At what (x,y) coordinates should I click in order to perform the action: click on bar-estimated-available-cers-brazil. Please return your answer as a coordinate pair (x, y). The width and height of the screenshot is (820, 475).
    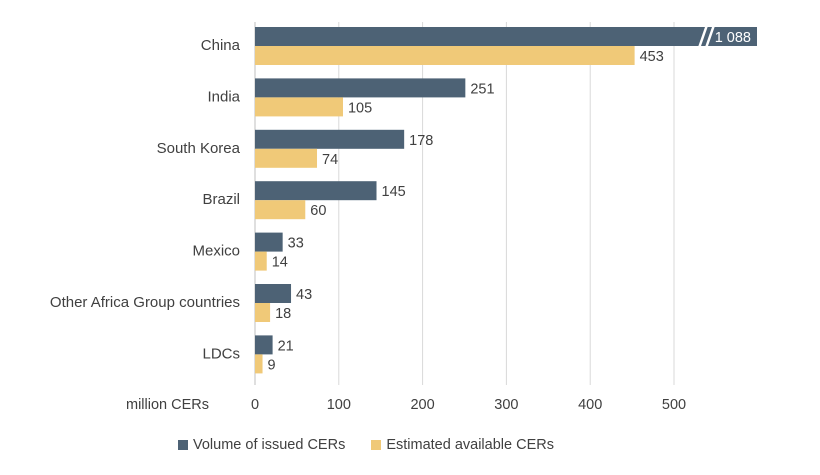
    Looking at the image, I should click on (280, 210).